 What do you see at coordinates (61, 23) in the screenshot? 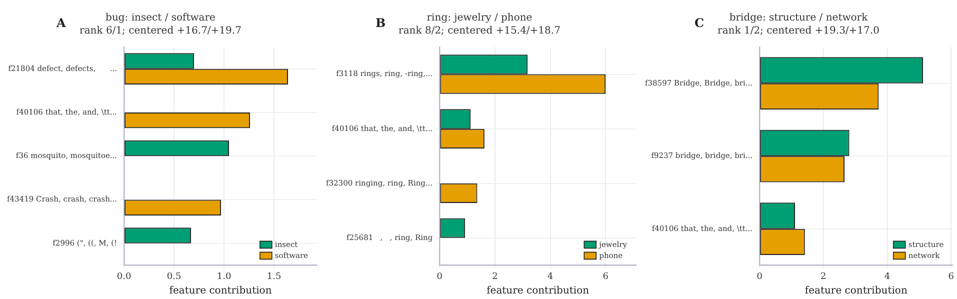
I see `text: A` at bounding box center [61, 23].